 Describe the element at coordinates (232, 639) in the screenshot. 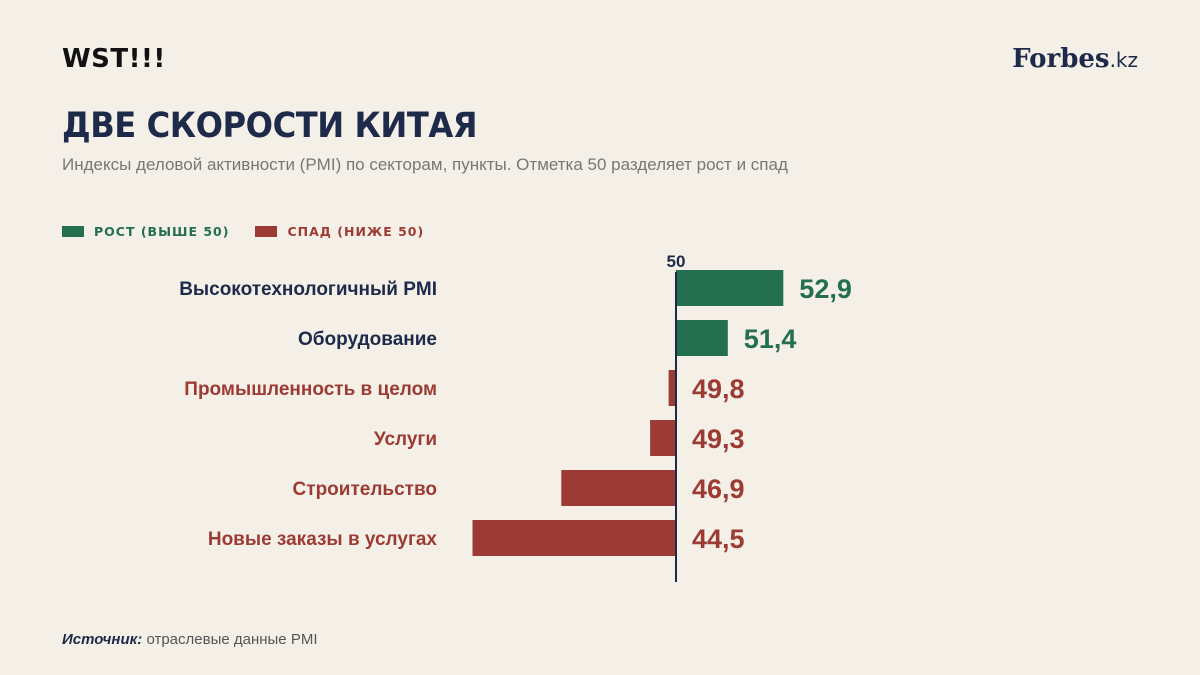

I see `source-text: отраслевые данные PMI` at that location.